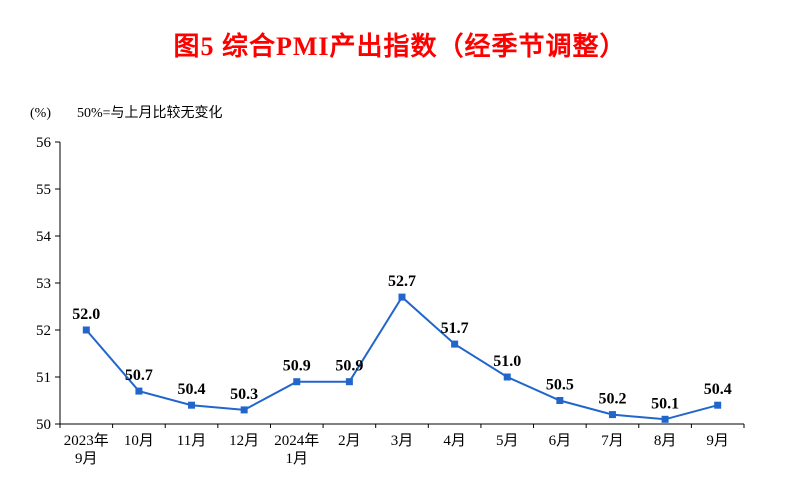 Image resolution: width=800 pixels, height=499 pixels. What do you see at coordinates (612, 441) in the screenshot?
I see `x-axis-label: 7月` at bounding box center [612, 441].